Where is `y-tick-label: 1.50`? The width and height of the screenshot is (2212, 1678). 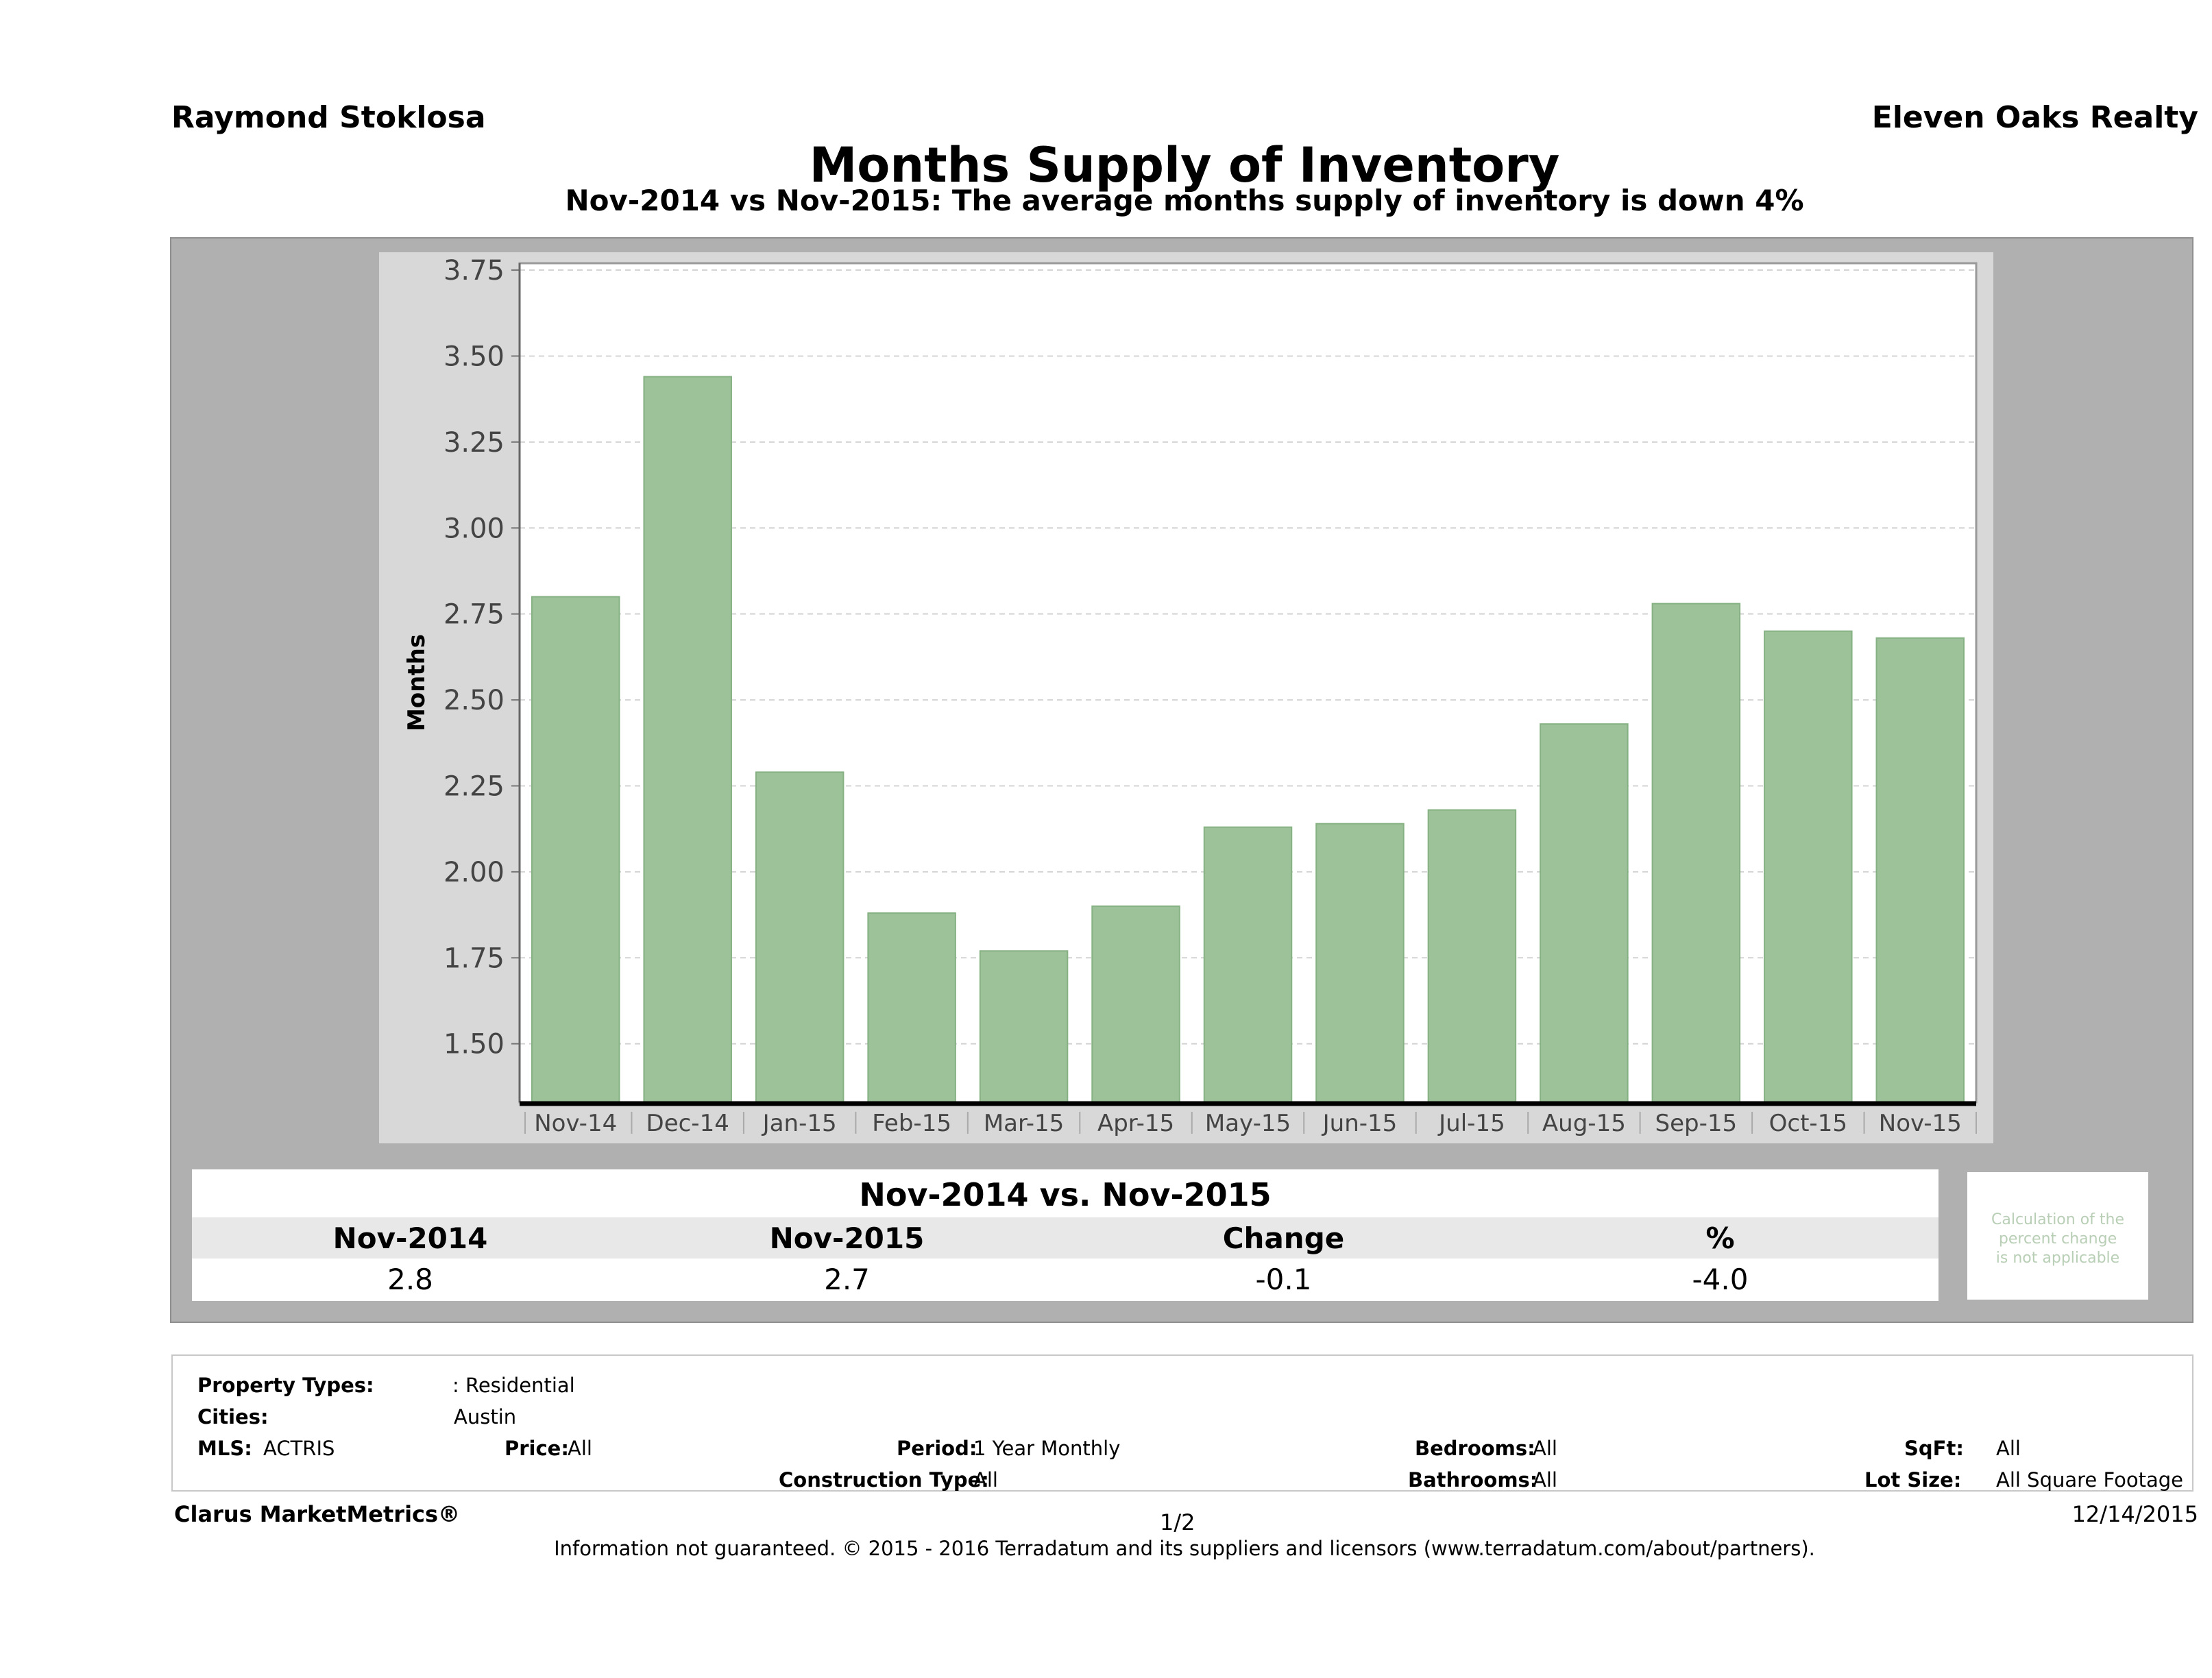 y-tick-label: 1.50 is located at coordinates (474, 1044).